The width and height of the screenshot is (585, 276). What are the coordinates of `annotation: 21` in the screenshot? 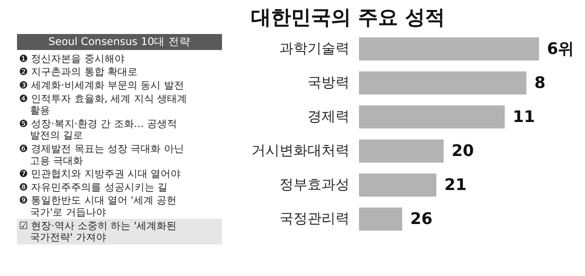 It's located at (455, 184).